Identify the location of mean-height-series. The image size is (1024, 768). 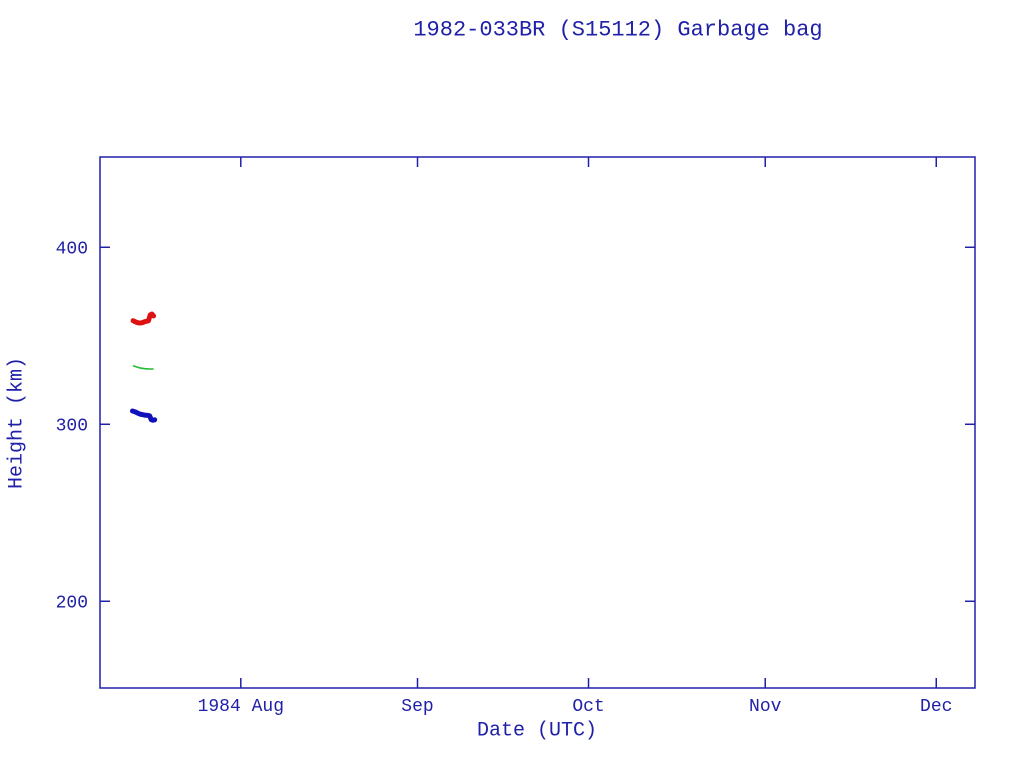
(143, 367).